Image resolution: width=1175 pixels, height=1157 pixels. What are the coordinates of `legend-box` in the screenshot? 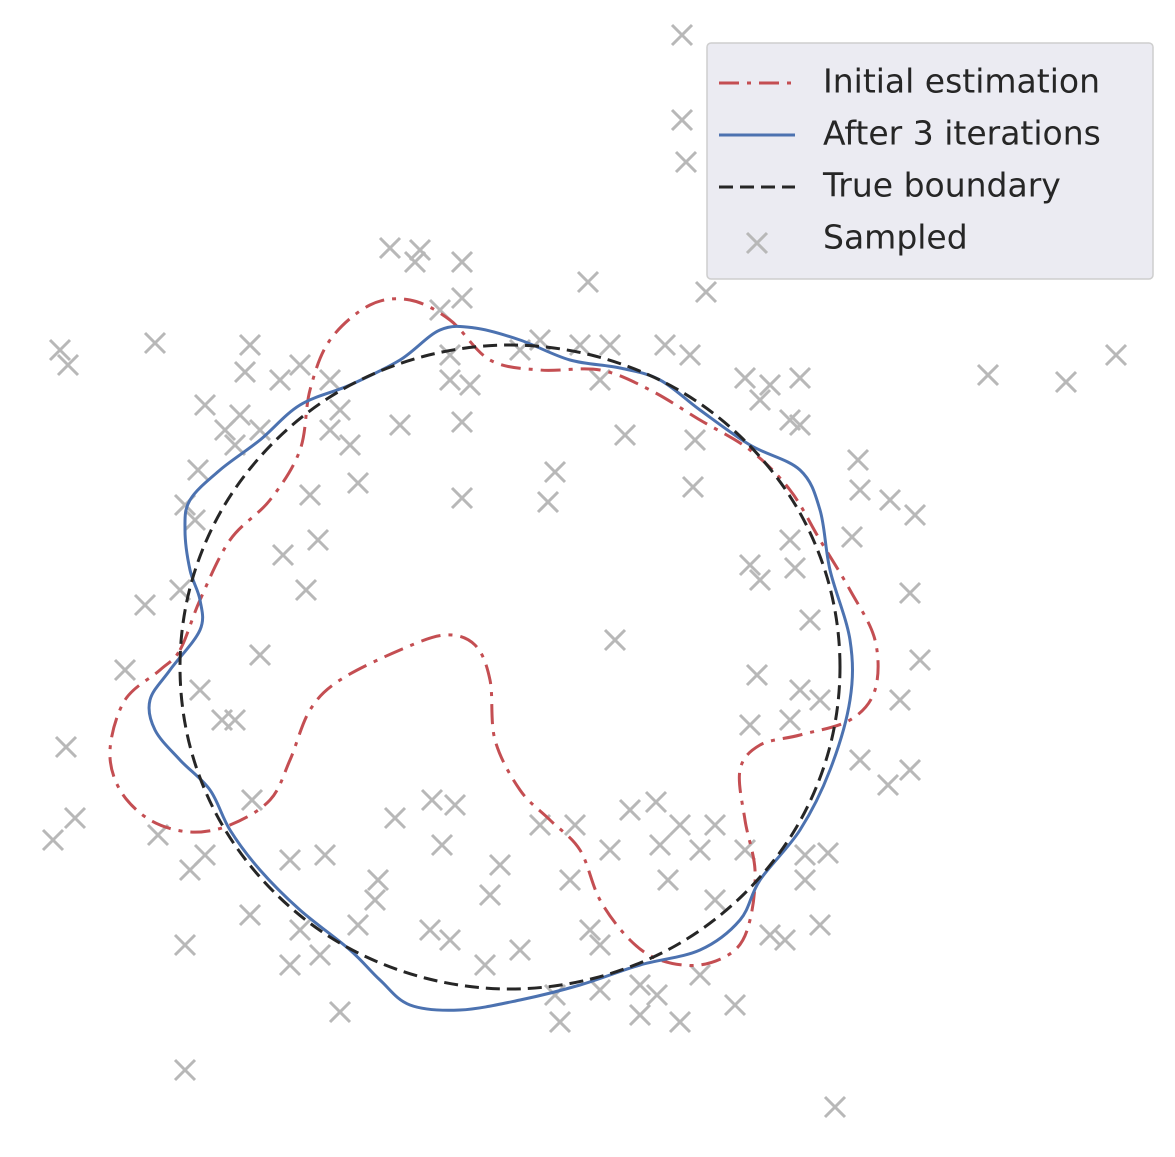 It's located at (930, 161).